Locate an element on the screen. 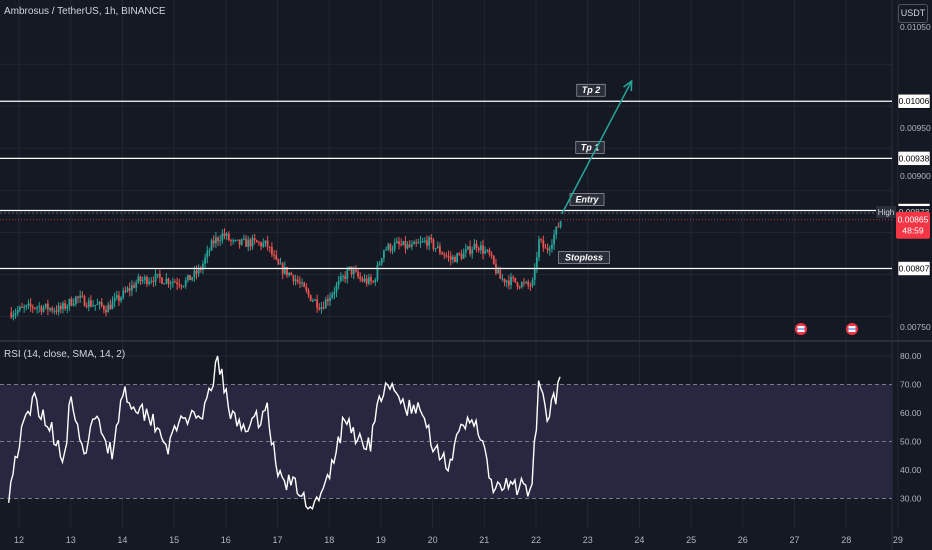  time-axis-tick: 20 is located at coordinates (433, 540).